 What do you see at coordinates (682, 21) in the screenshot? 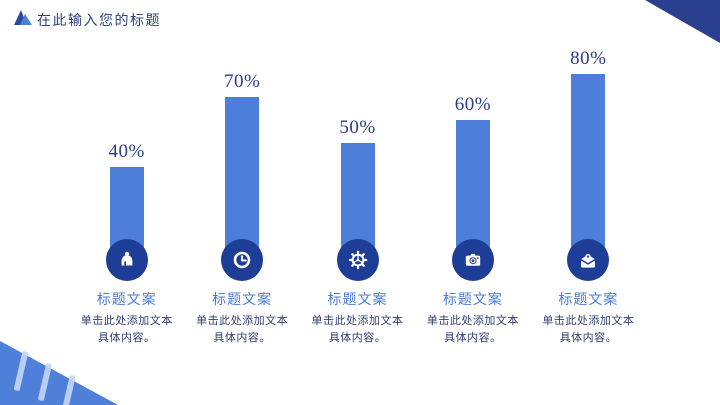
I see `top-right-triangle-decoration` at bounding box center [682, 21].